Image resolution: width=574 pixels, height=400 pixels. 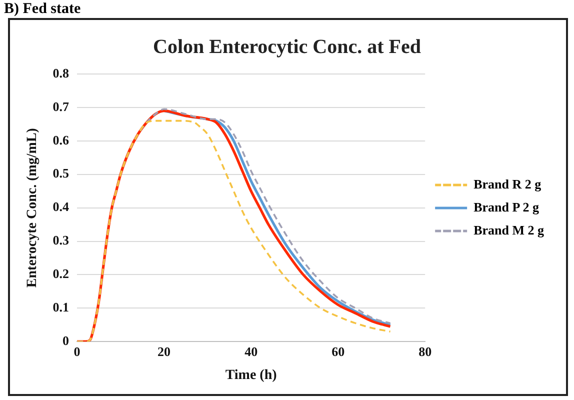 I want to click on y-axis-title: Enterocyte Conc. (mg/mL), so click(x=32, y=208).